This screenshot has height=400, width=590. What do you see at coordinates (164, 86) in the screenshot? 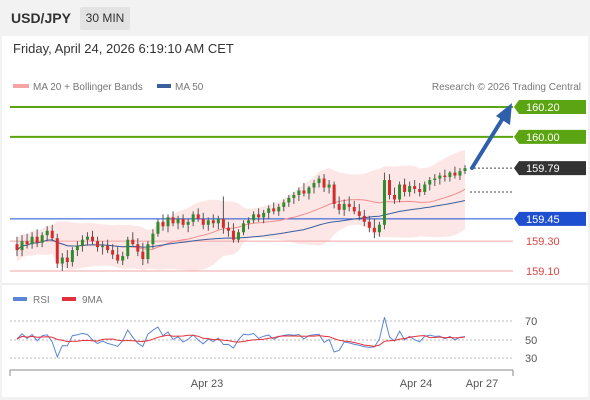
I see `ma50-legend-swatch` at bounding box center [164, 86].